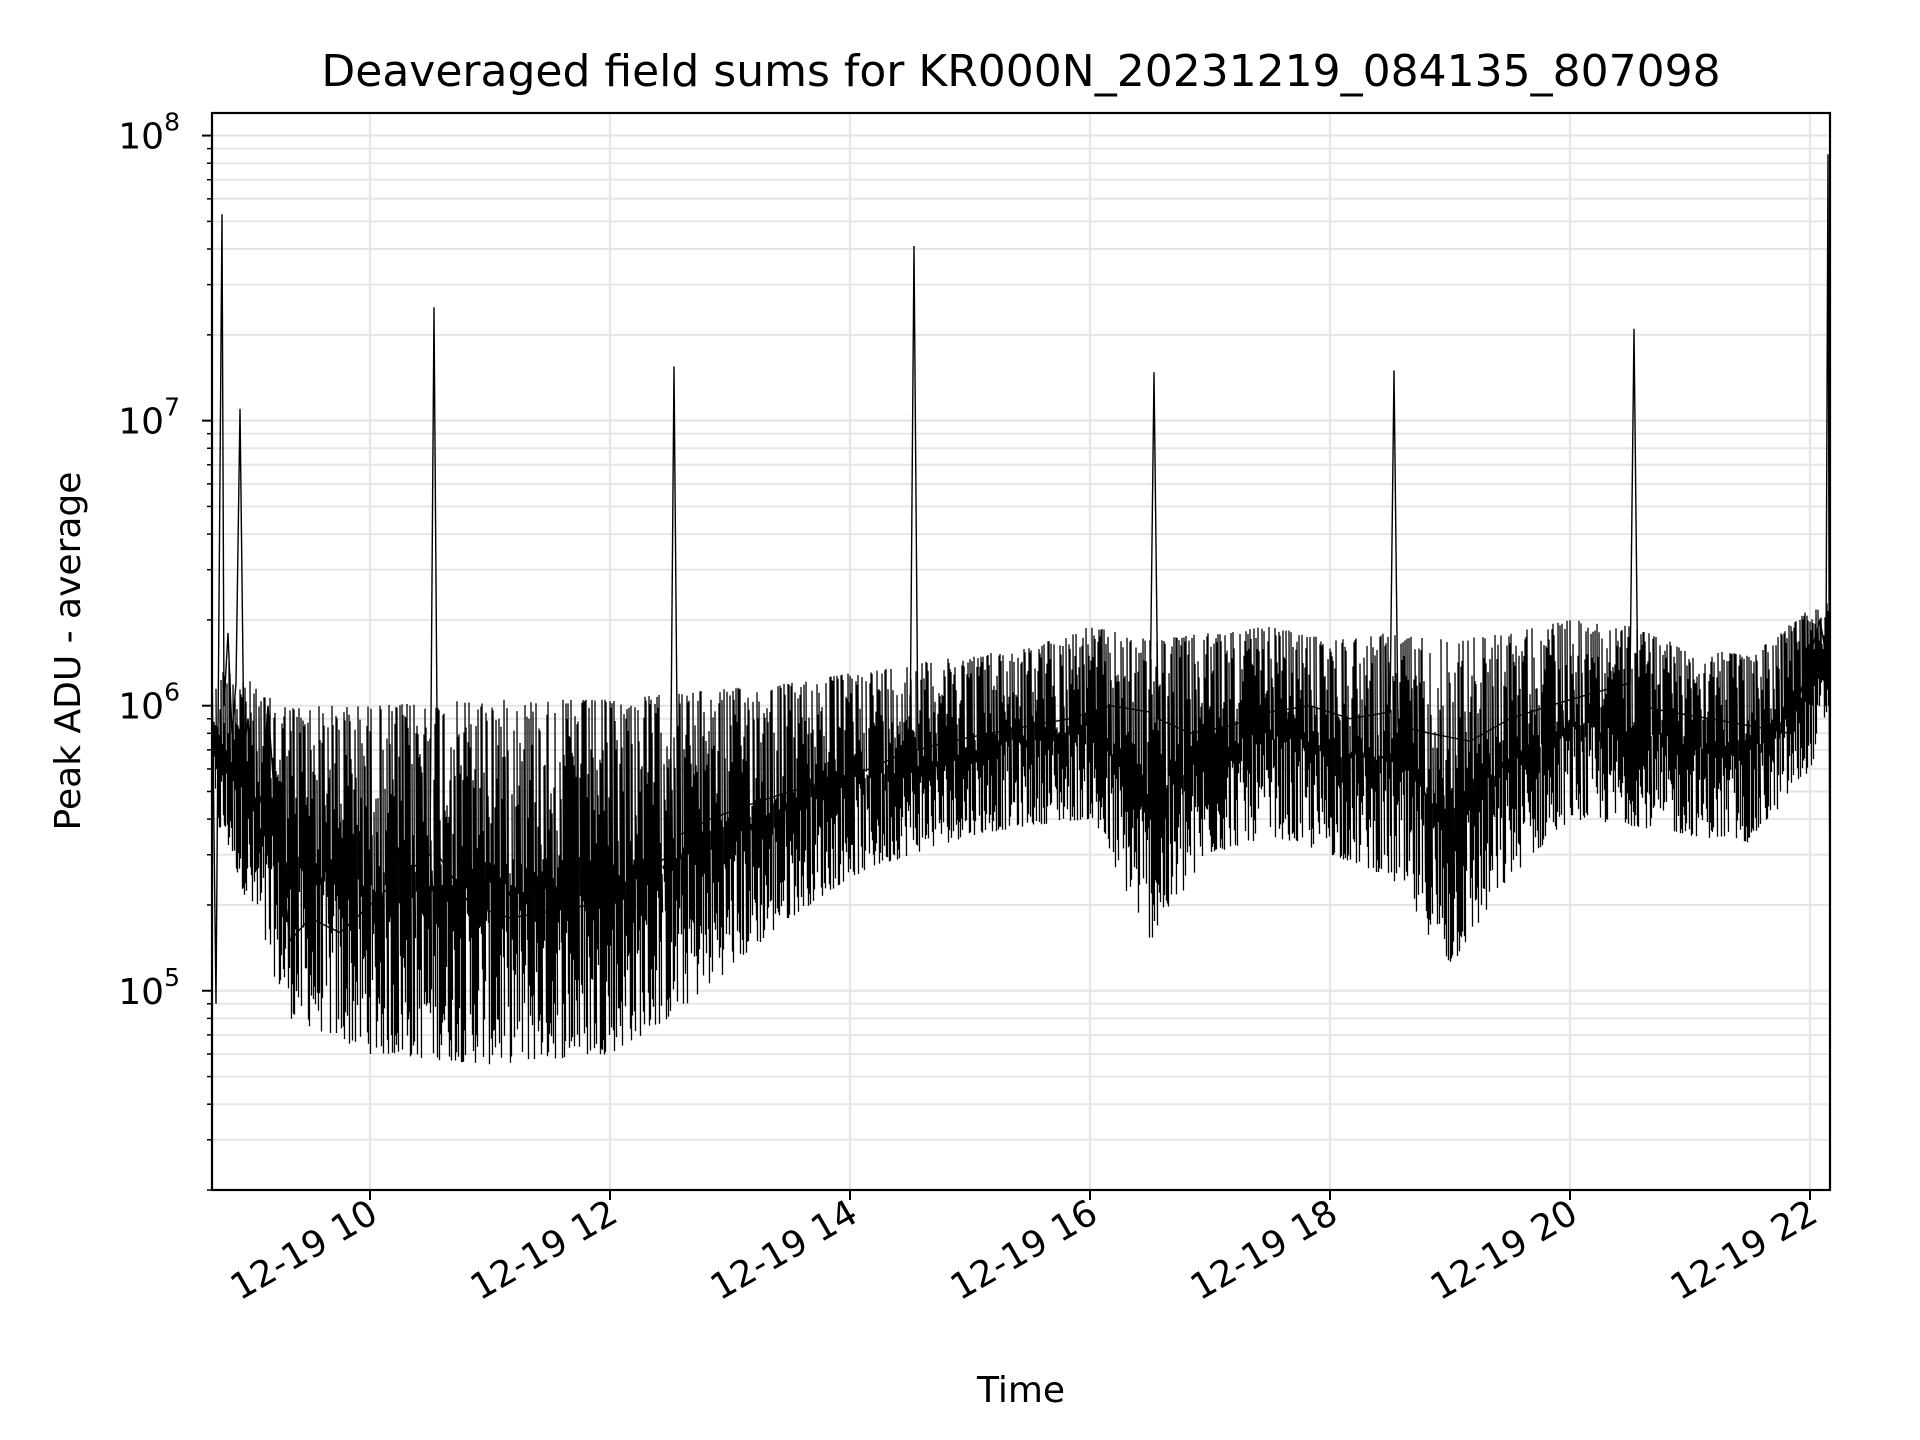 The width and height of the screenshot is (1920, 1440). I want to click on y-tick-label: 105, so click(149, 988).